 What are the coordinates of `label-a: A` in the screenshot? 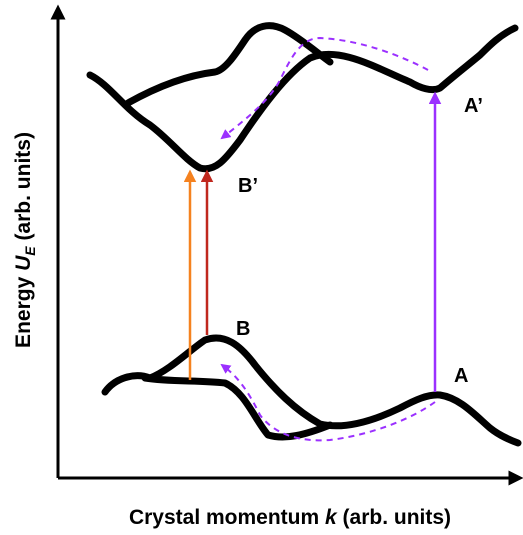 It's located at (461, 376).